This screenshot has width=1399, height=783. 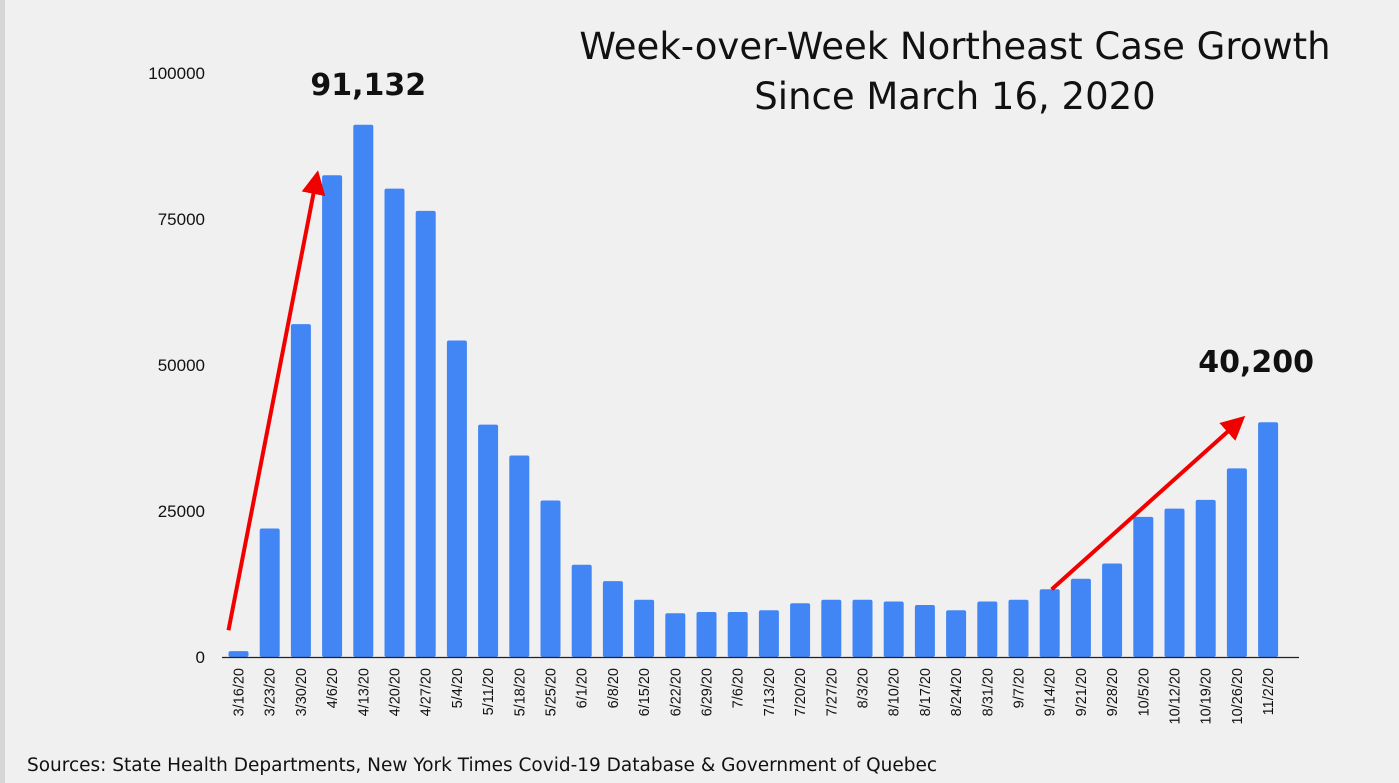 I want to click on x-tick-label: 7/20/20, so click(x=801, y=692).